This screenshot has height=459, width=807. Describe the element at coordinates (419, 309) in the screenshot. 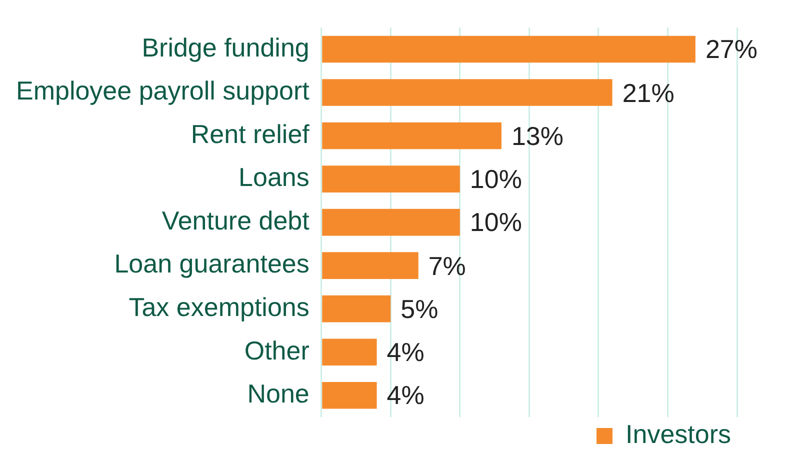

I see `data-label: 5%` at that location.